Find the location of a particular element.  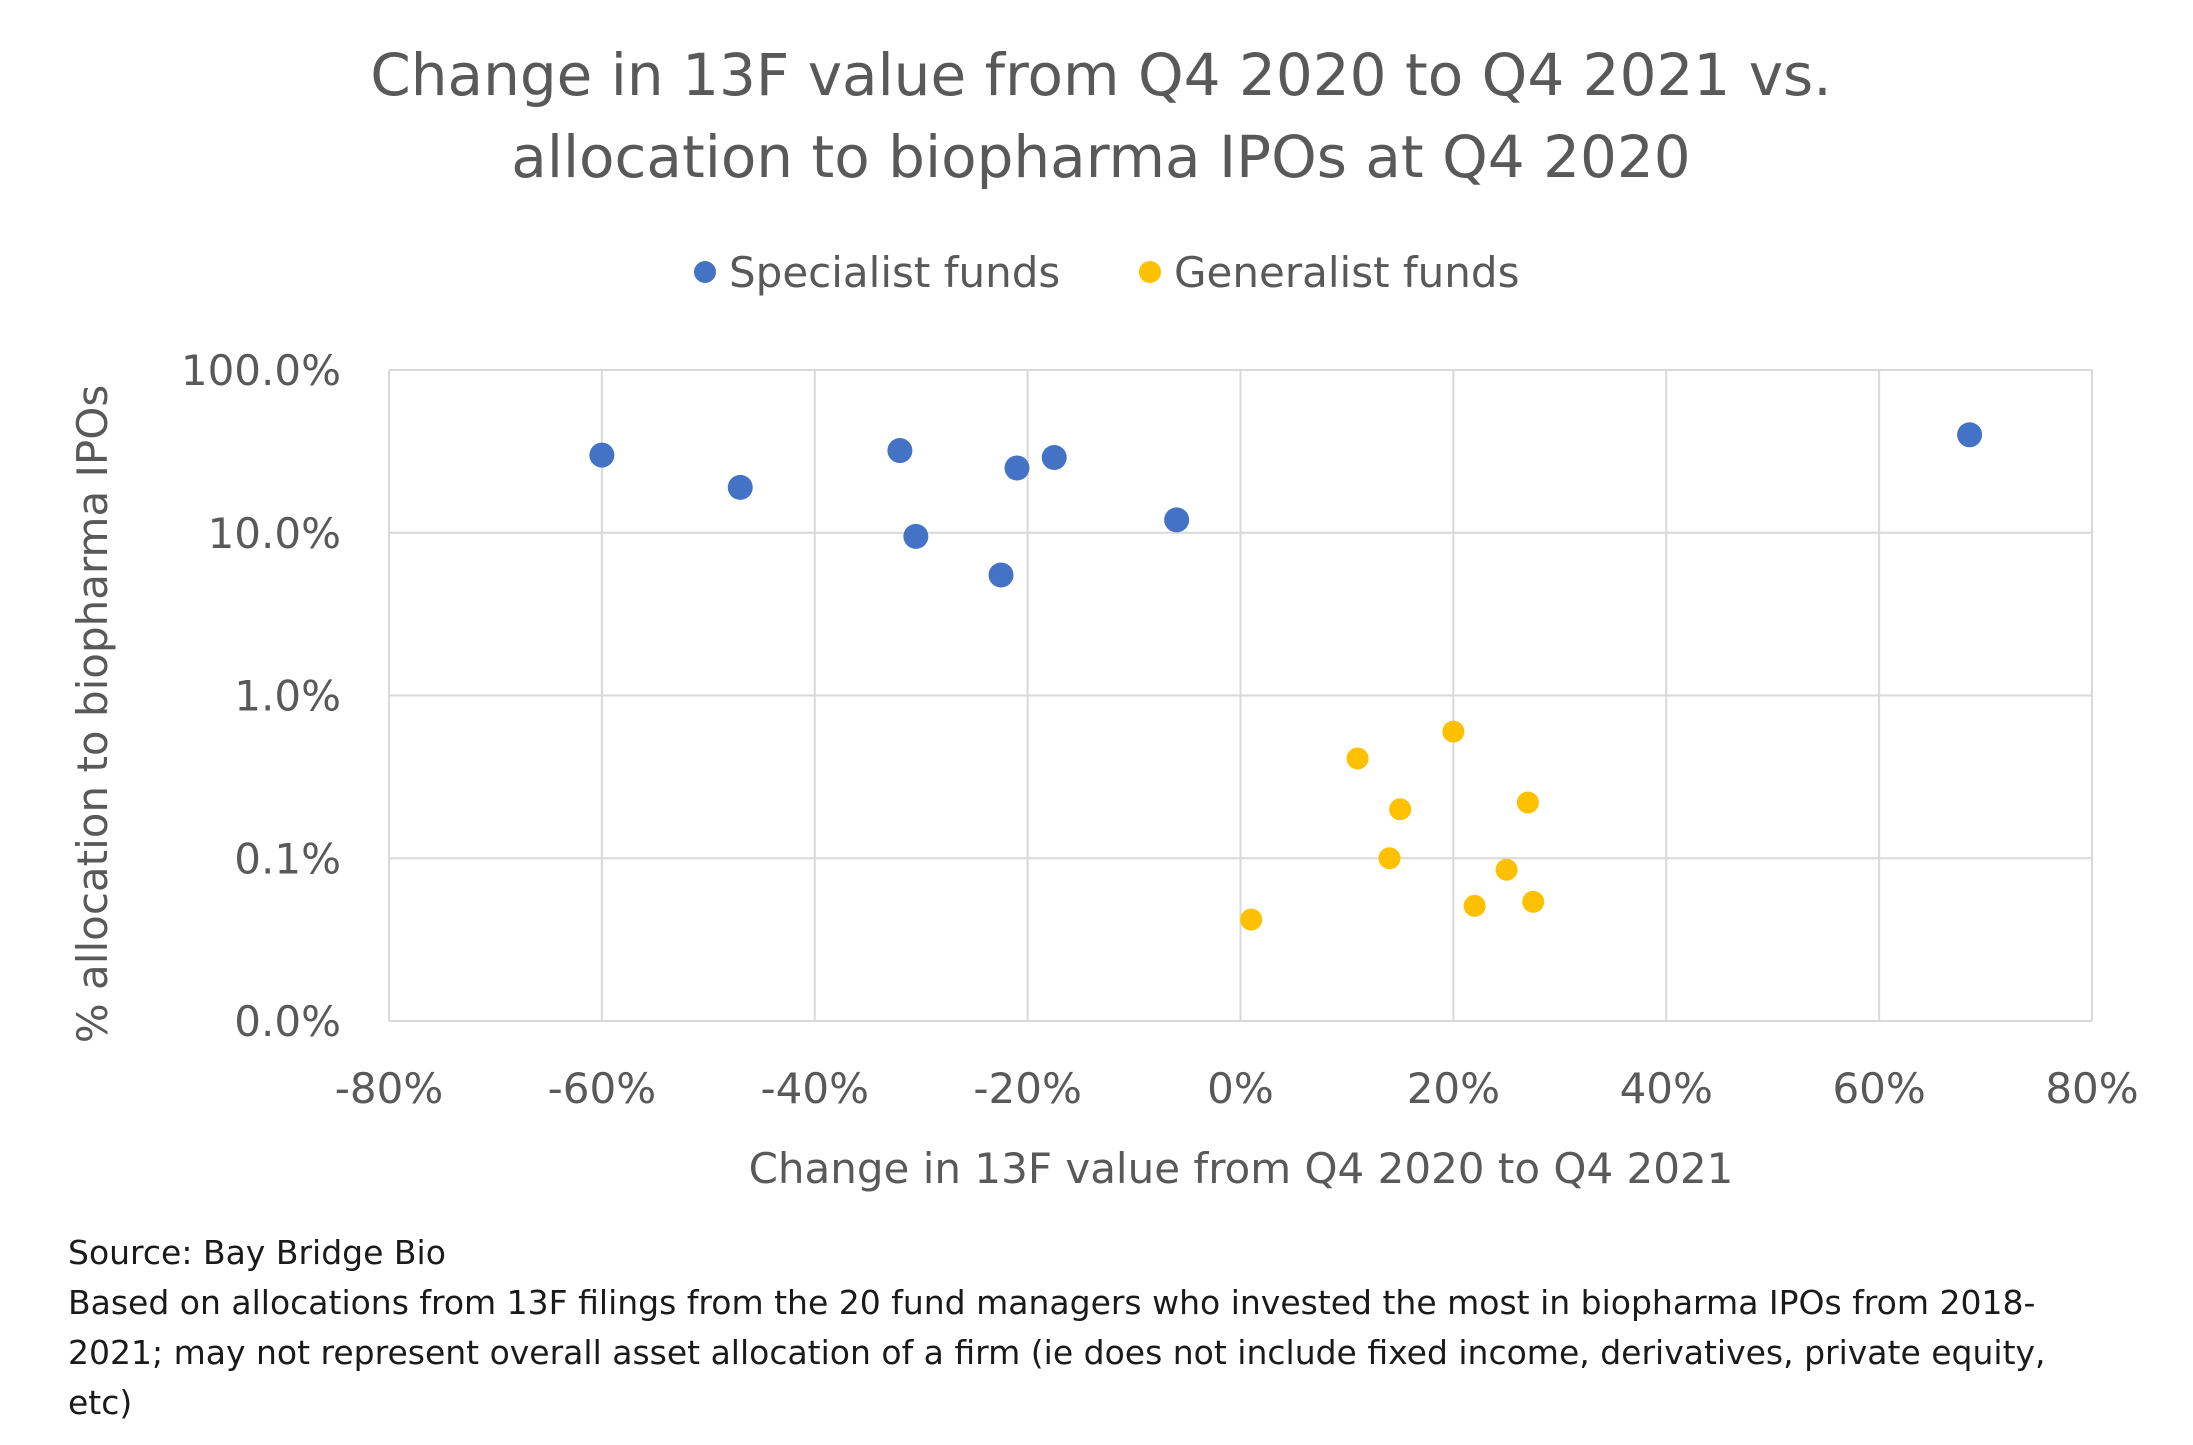

y-axis-title: % allocation to biopharma IPOs is located at coordinates (92, 714).